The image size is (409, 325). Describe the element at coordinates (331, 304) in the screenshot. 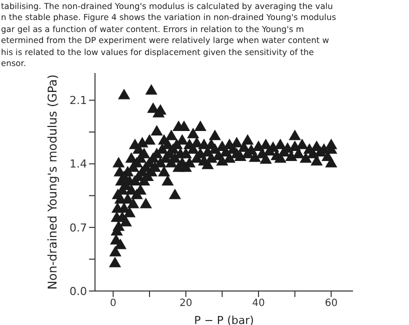

I see `x-tick-label: 60` at that location.